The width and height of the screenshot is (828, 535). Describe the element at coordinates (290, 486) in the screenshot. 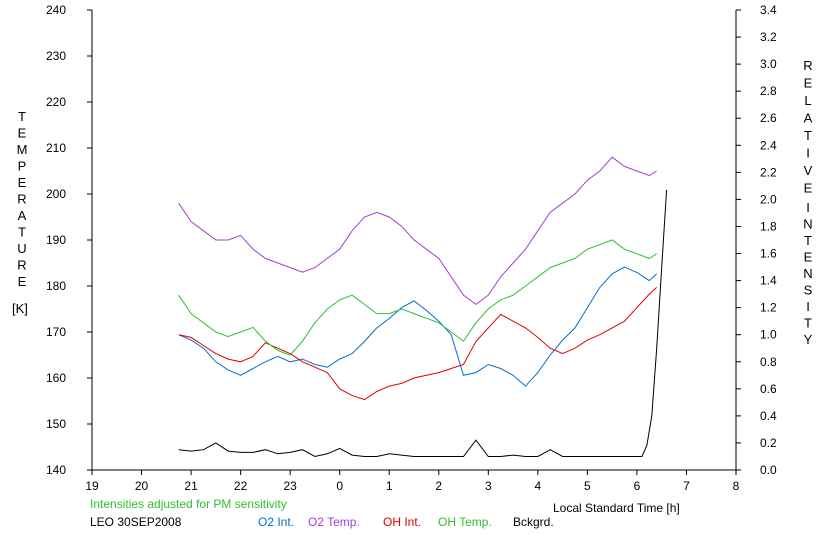

I see `x-tick-label: 23` at that location.